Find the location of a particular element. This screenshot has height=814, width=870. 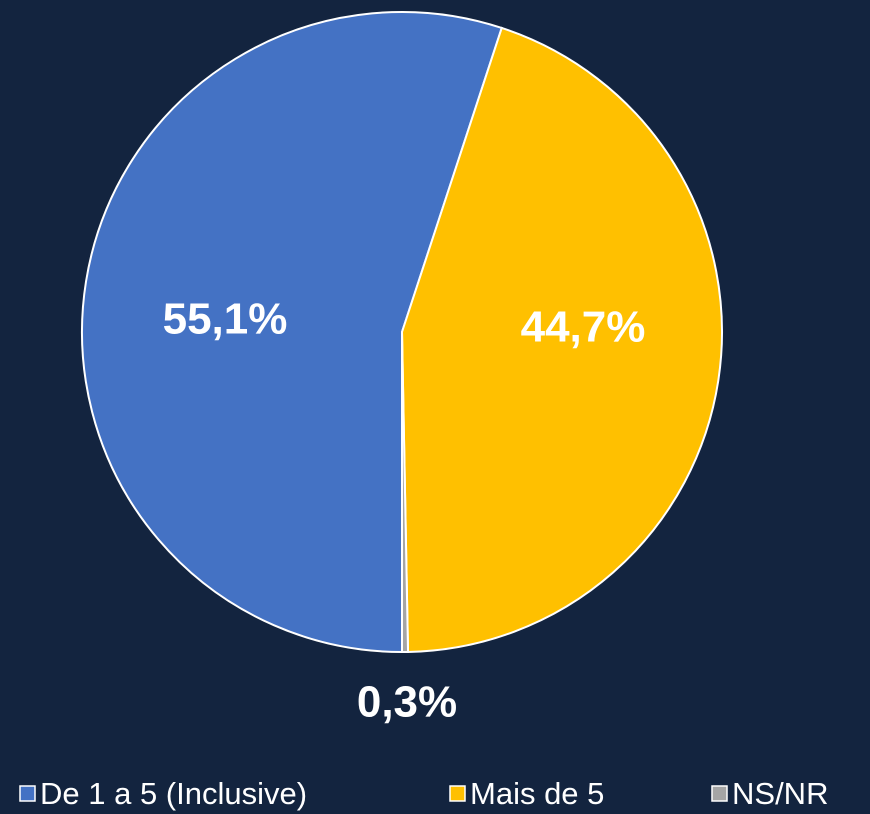

pie-slice is located at coordinates (405, 492).